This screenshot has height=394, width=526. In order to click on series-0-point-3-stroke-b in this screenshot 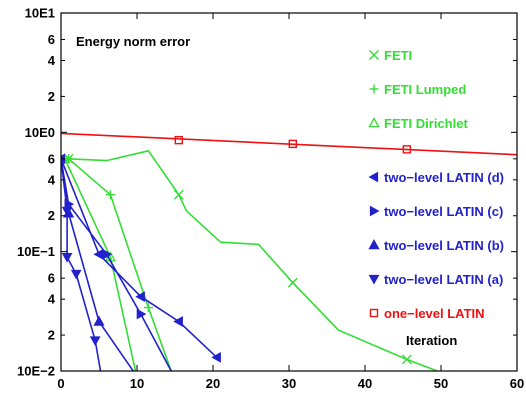, I will do `click(406, 359)`.